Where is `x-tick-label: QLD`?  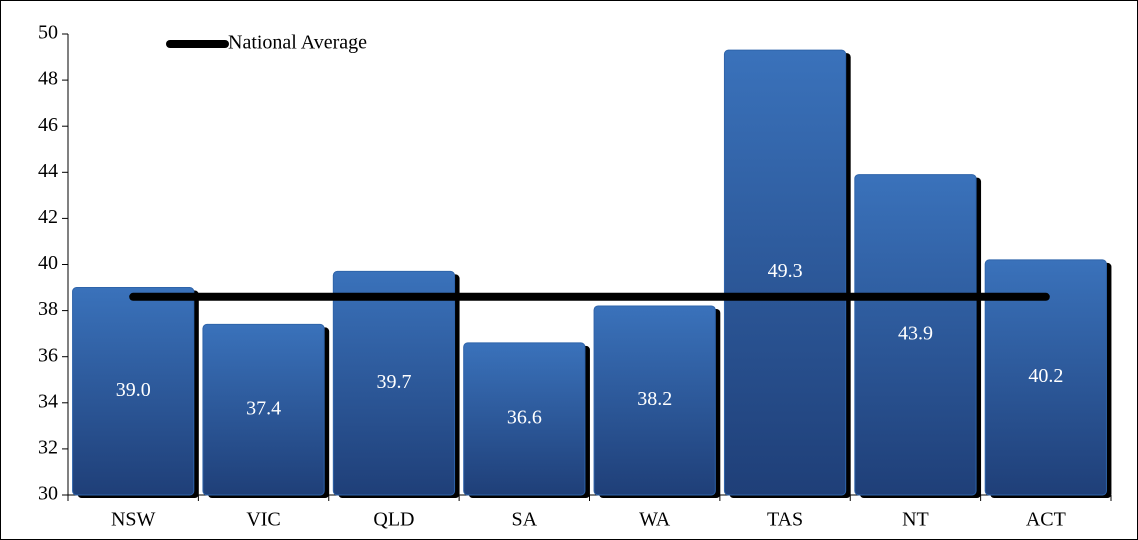 x-tick-label: QLD is located at coordinates (393, 520).